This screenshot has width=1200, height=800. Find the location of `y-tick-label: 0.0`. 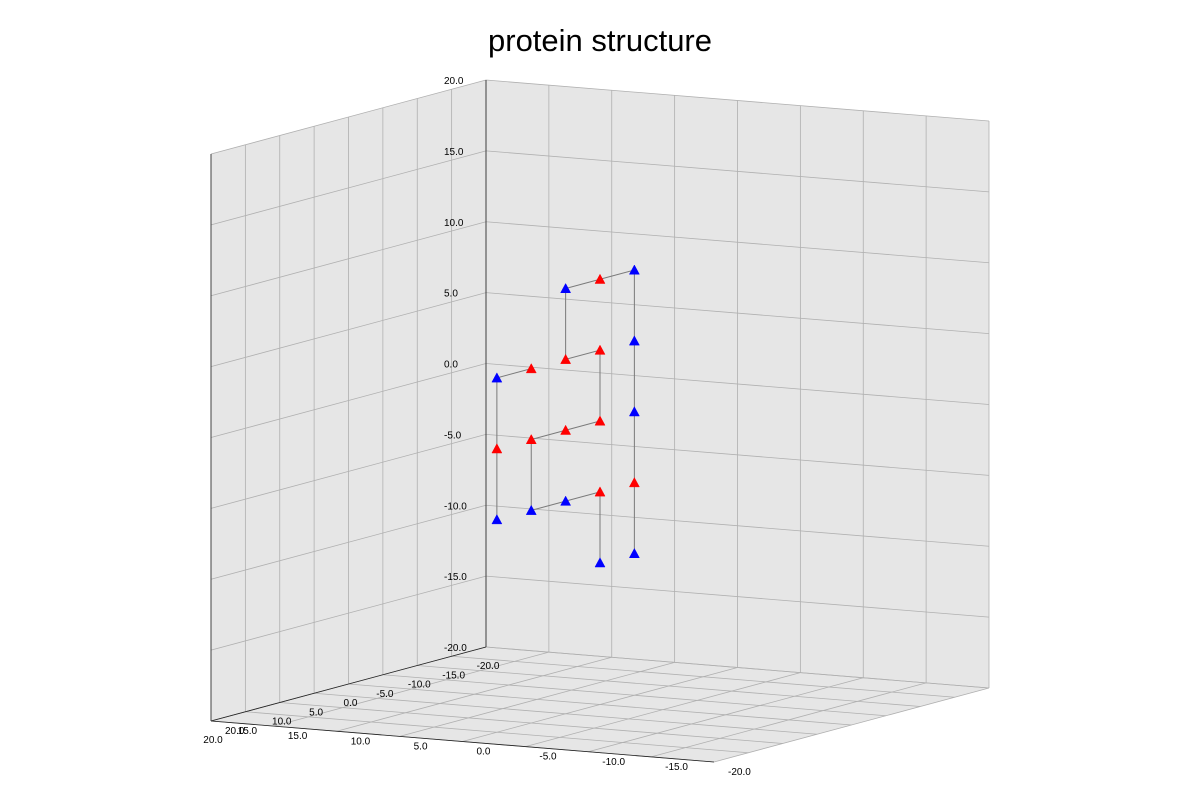

y-tick-label: 0.0 is located at coordinates (484, 752).